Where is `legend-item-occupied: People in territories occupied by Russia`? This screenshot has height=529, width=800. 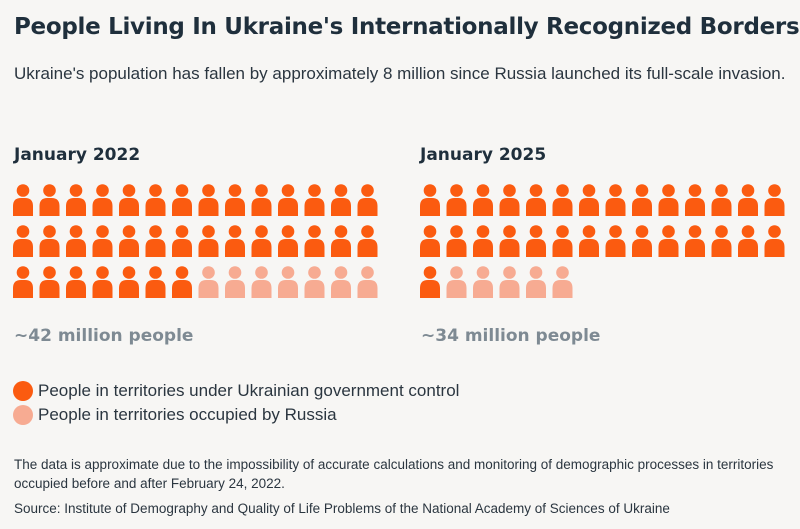 legend-item-occupied: People in territories occupied by Russia is located at coordinates (175, 415).